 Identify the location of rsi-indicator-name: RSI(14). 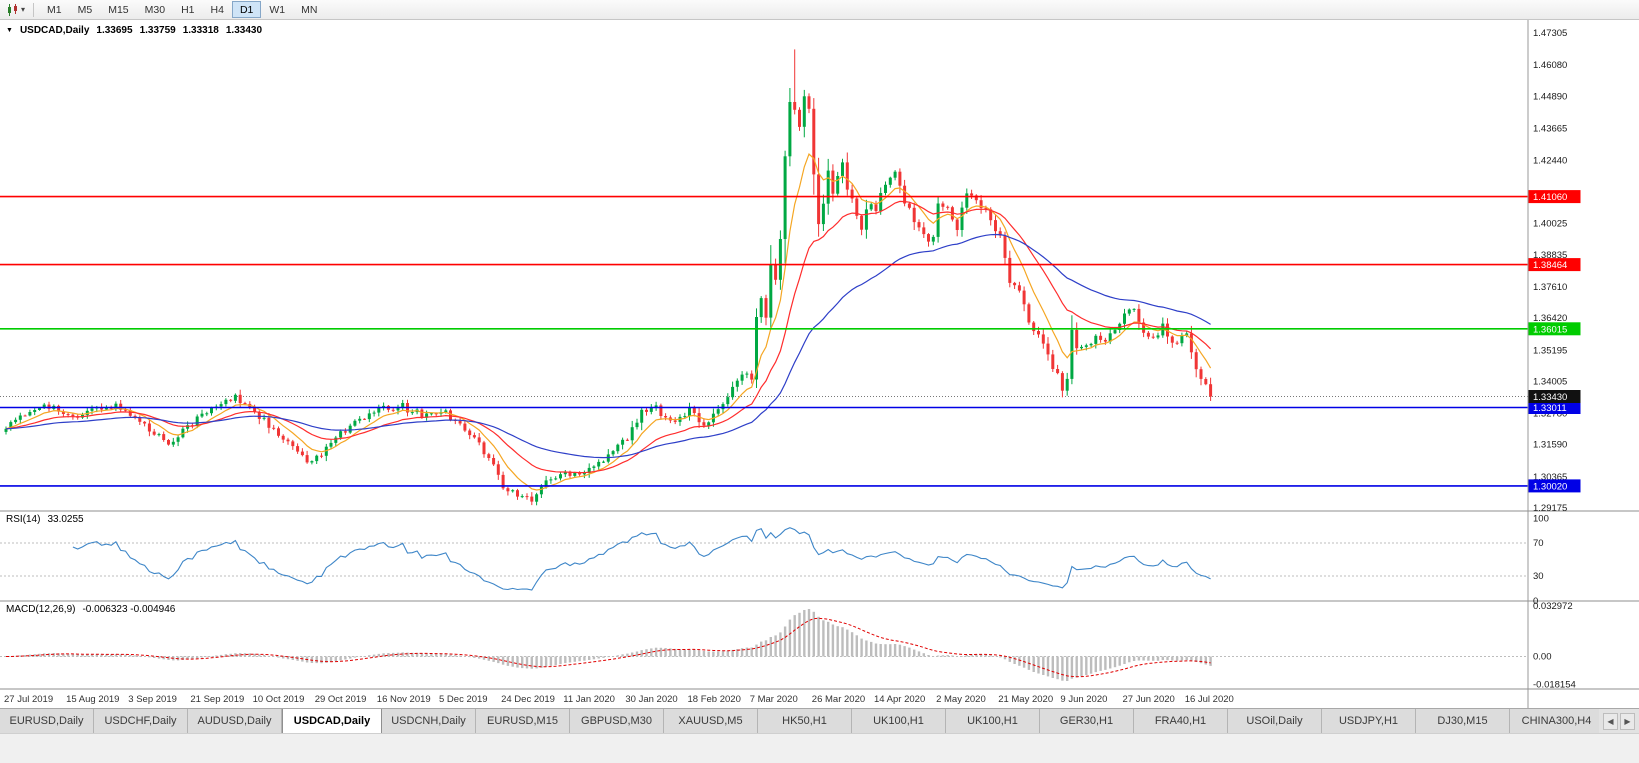
(23, 519).